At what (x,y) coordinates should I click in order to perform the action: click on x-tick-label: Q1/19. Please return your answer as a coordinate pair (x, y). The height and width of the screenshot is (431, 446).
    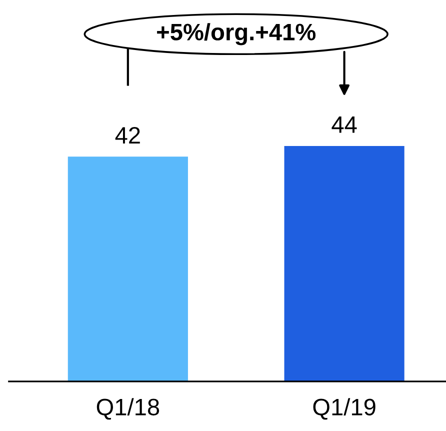
    Looking at the image, I should click on (344, 409).